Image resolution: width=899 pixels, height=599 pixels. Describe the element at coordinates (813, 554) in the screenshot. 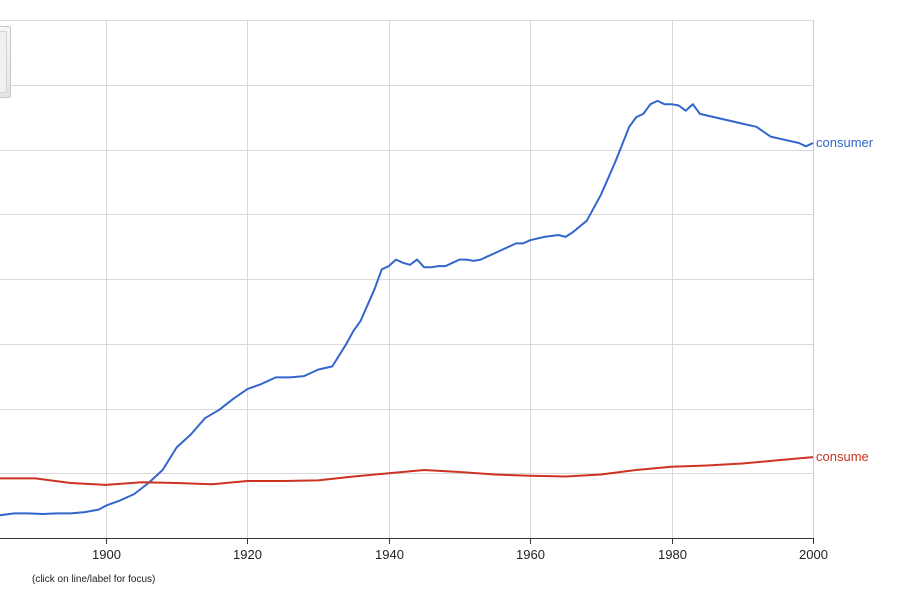

I see `x-tick-label: 2000` at that location.